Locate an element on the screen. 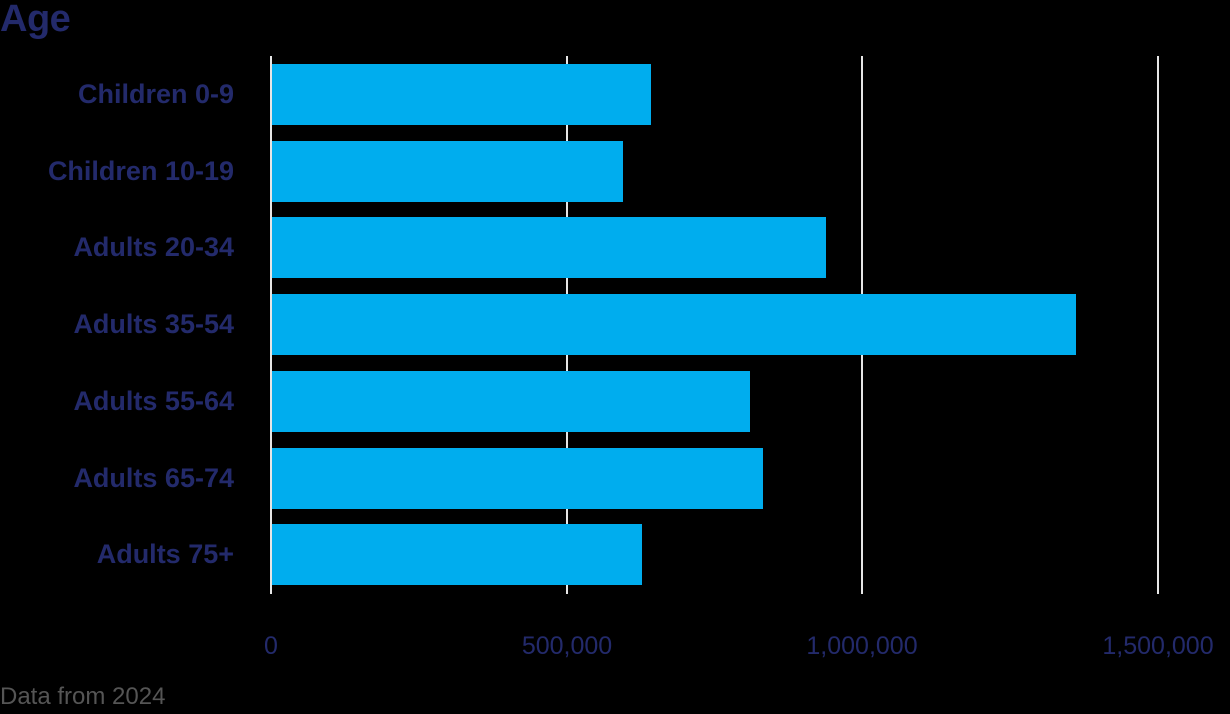 Image resolution: width=1230 pixels, height=714 pixels. x-tick-label: 1,500,000 is located at coordinates (1158, 646).